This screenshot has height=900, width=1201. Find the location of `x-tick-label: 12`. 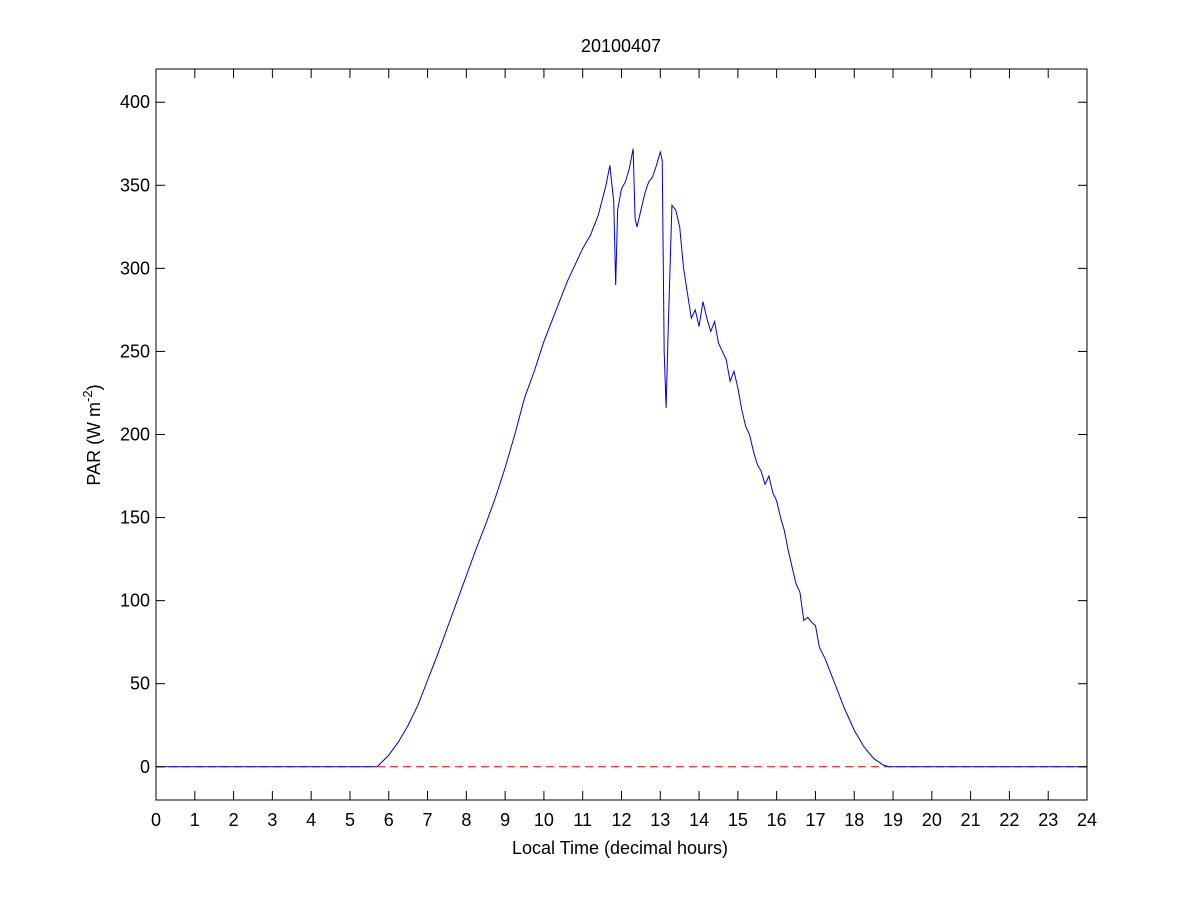

x-tick-label: 12 is located at coordinates (621, 820).